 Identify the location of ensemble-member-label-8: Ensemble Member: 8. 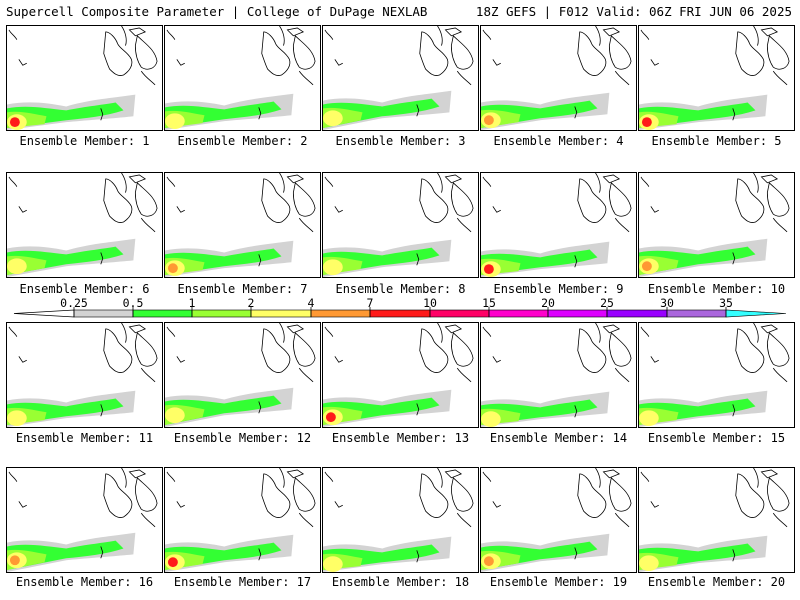
(400, 289).